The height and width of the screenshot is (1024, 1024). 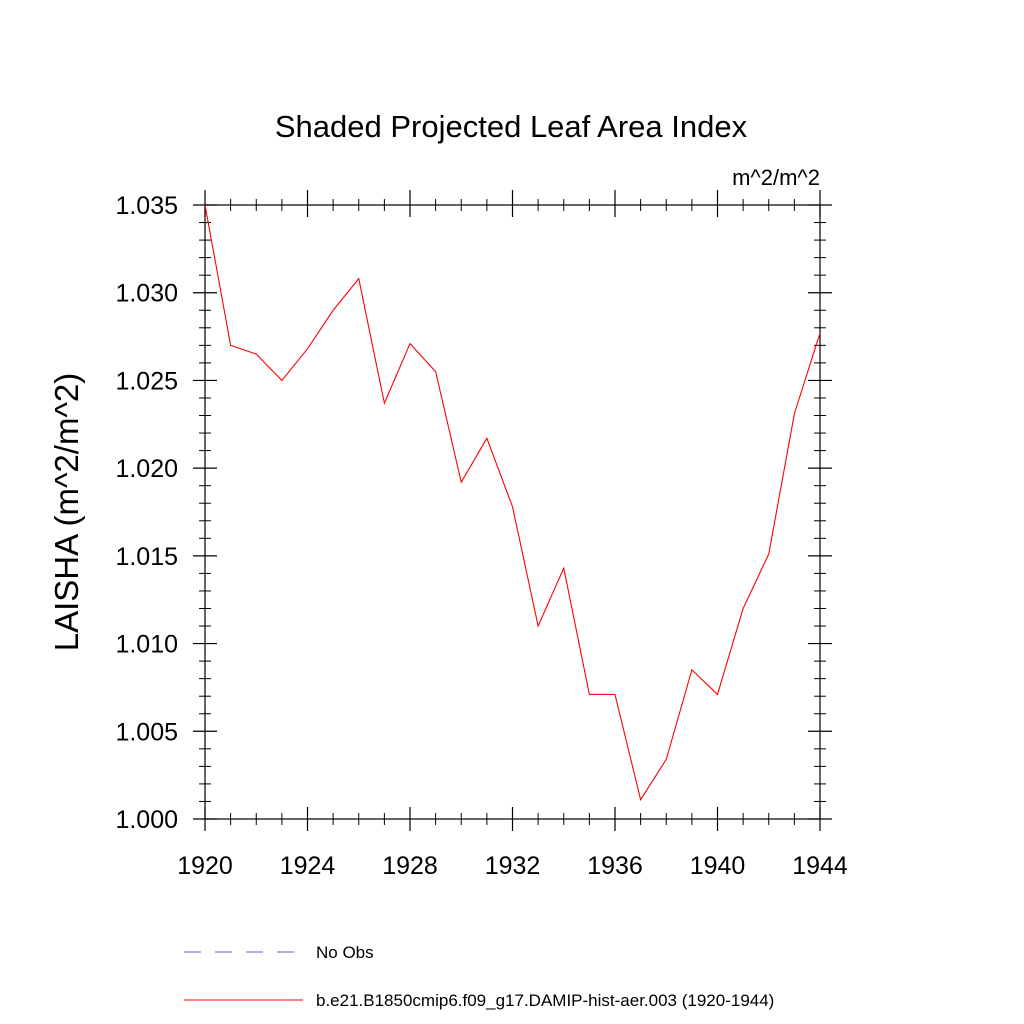 What do you see at coordinates (205, 866) in the screenshot?
I see `x-tick-label: 1920` at bounding box center [205, 866].